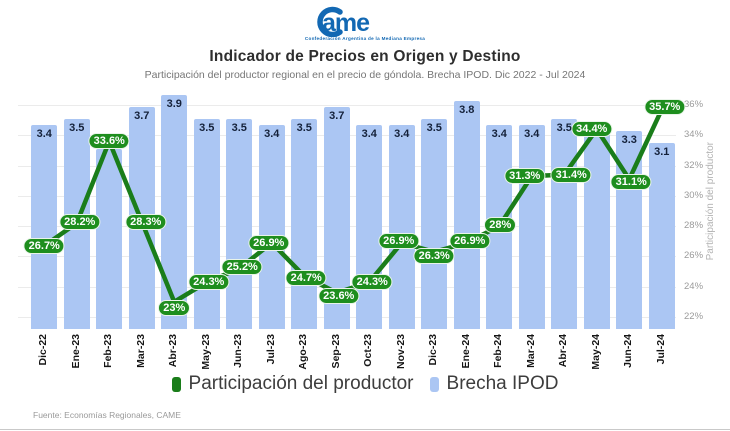 The height and width of the screenshot is (431, 730). What do you see at coordinates (662, 152) in the screenshot?
I see `bar-value-label: 3.1` at bounding box center [662, 152].